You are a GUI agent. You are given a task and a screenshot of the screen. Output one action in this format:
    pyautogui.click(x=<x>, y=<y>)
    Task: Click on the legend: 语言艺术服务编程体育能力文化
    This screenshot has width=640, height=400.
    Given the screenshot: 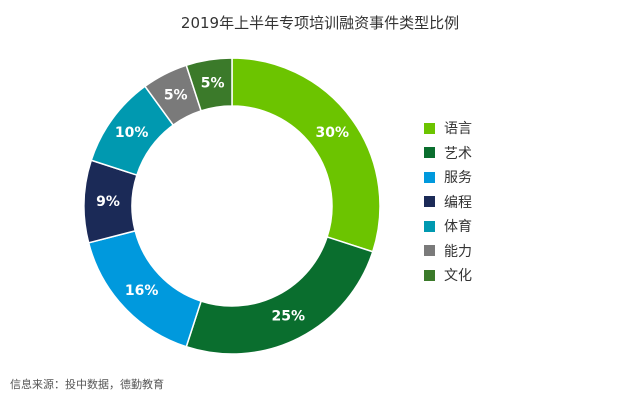 What is the action you would take?
    pyautogui.click(x=448, y=202)
    